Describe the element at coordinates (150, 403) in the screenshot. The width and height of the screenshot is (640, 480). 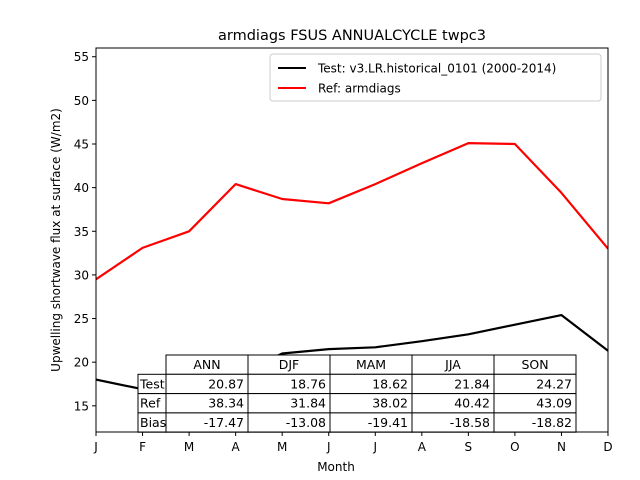
I see `table-row-label: Ref` at that location.